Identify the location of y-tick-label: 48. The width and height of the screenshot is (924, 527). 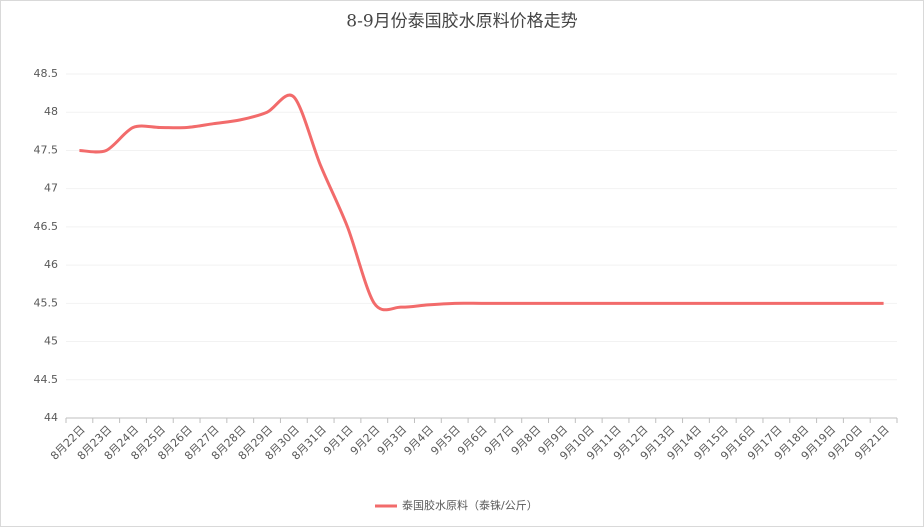
(51, 111).